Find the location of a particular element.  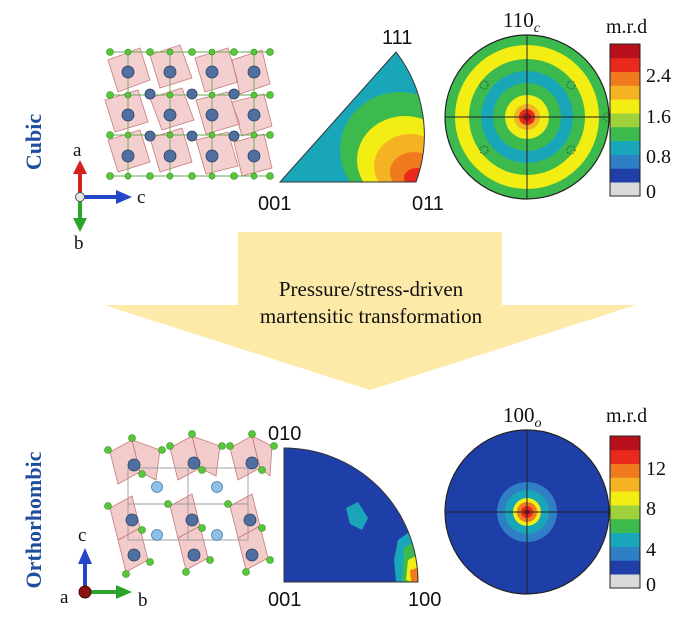

cubic-colorbar-tick: 0 is located at coordinates (651, 192).